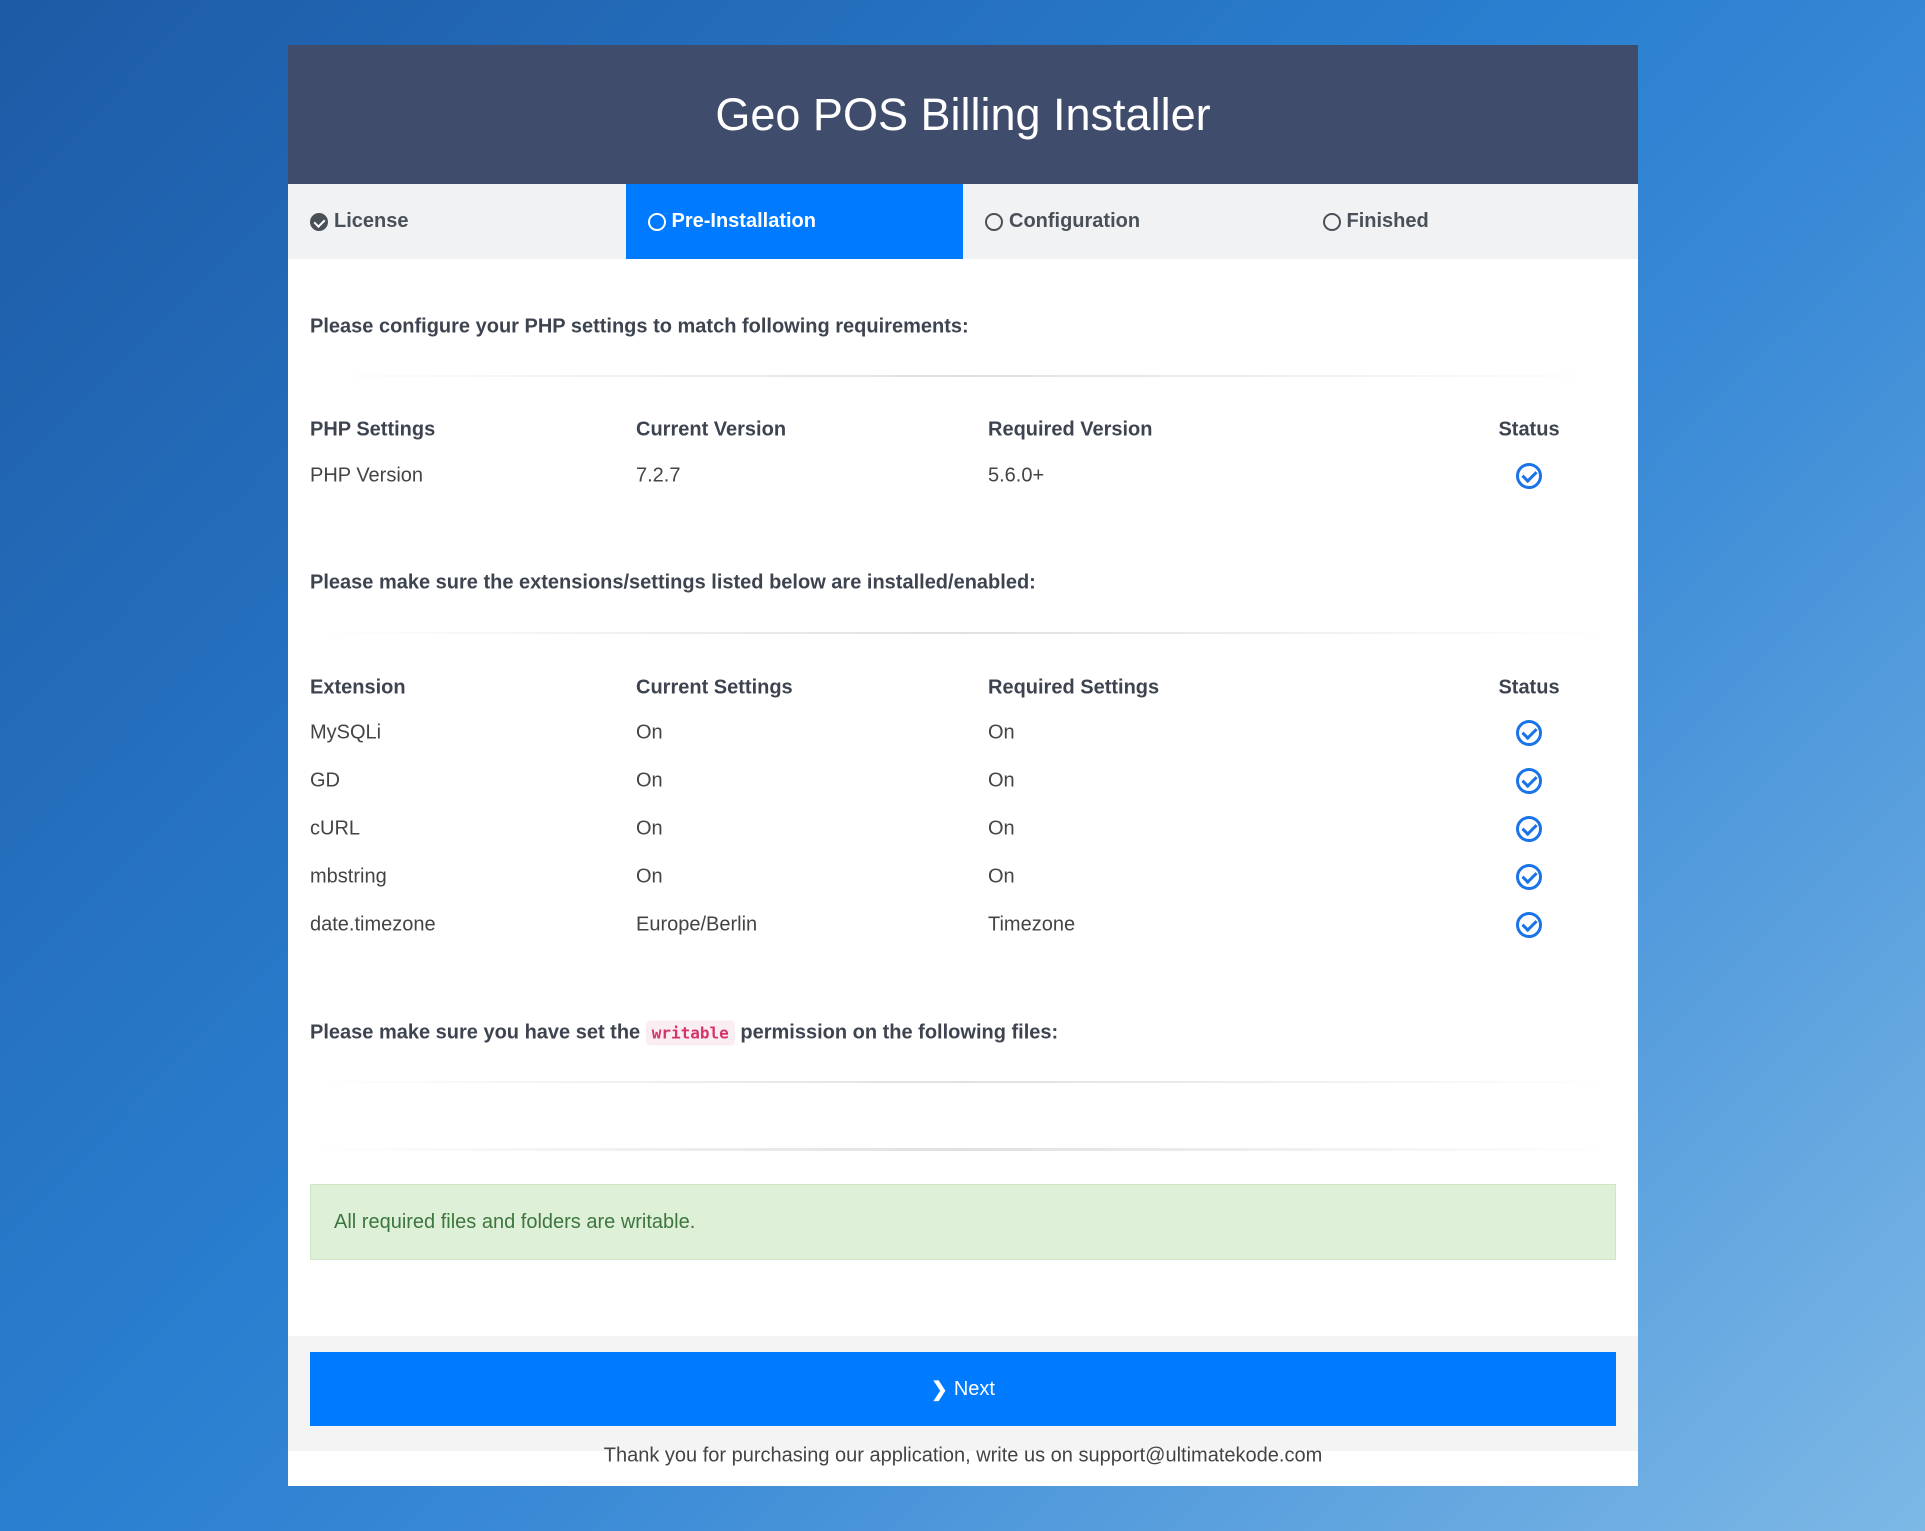 Image resolution: width=1925 pixels, height=1531 pixels. I want to click on extension-name: cURL, so click(335, 828).